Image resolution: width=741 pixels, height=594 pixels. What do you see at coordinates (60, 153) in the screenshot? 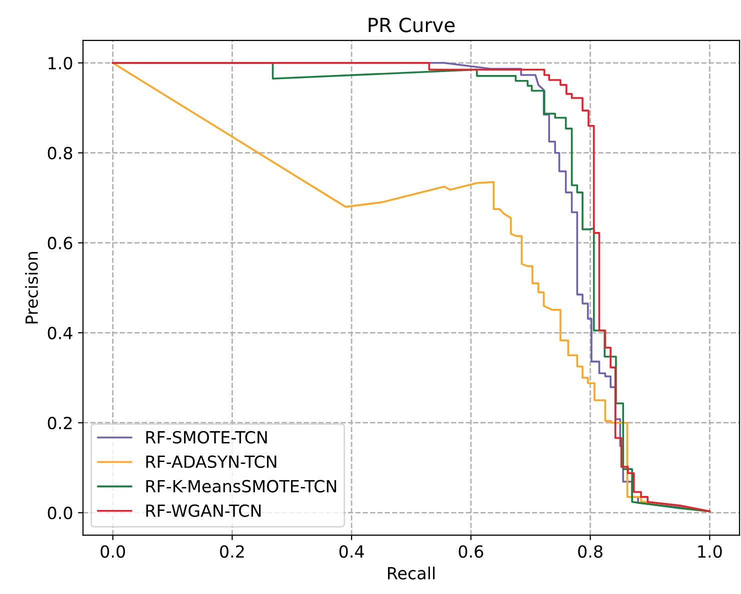
I see `y-tick-label: 0.8` at bounding box center [60, 153].